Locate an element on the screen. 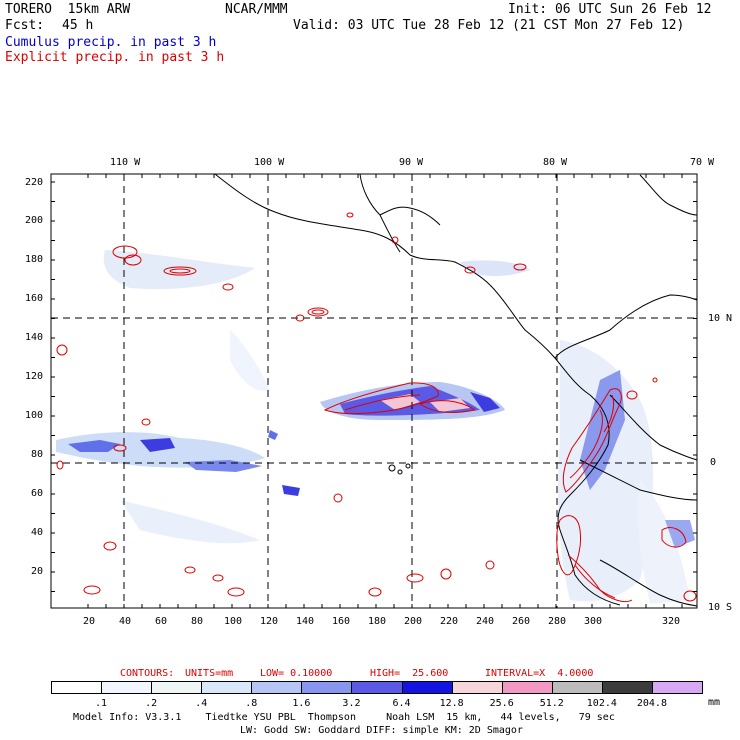  y-tick-label: 220 is located at coordinates (34, 182).